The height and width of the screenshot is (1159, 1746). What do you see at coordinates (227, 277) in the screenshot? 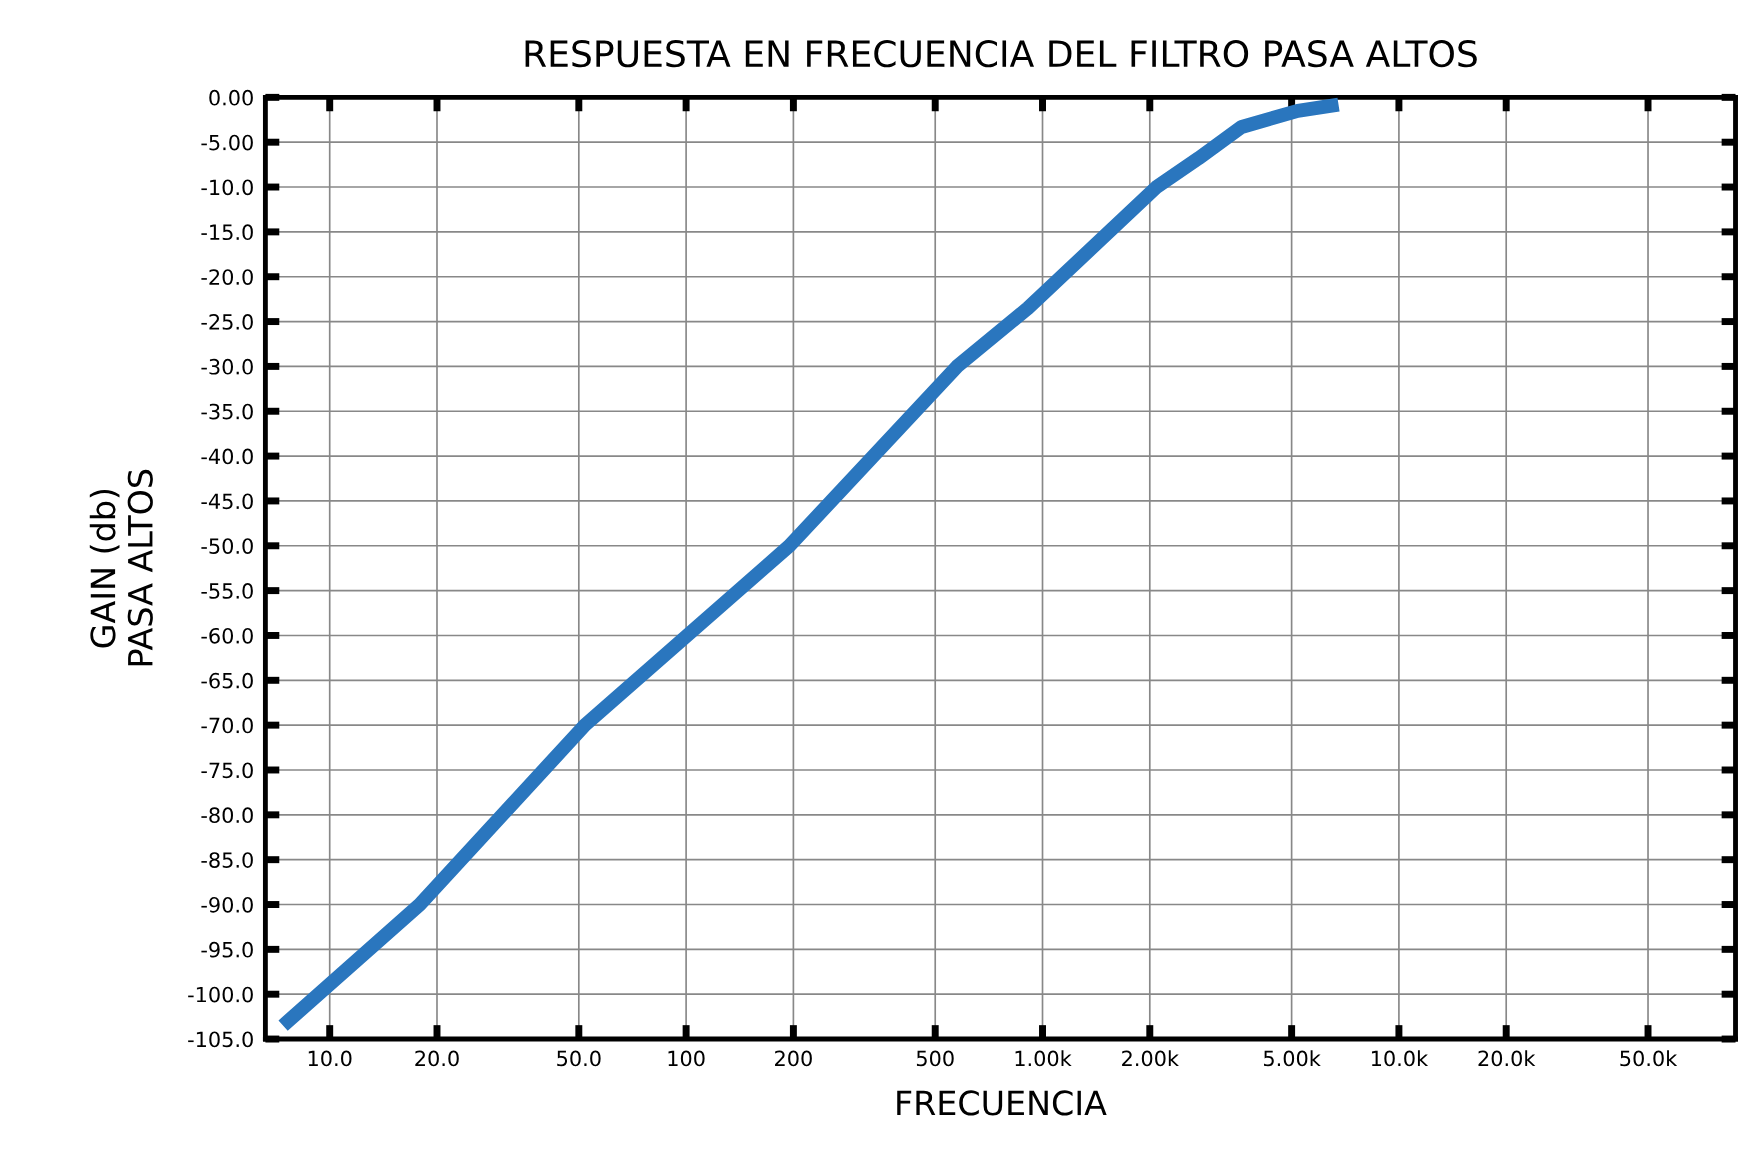
I see `y-tick-label: -20.0` at bounding box center [227, 277].